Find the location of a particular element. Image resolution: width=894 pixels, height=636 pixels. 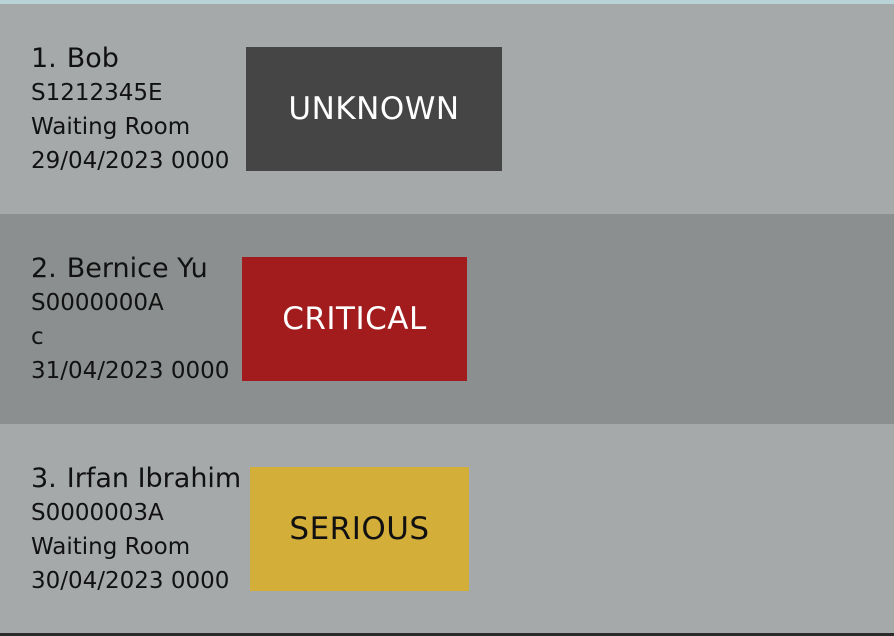

patient-name: Bernice Yu is located at coordinates (137, 268).